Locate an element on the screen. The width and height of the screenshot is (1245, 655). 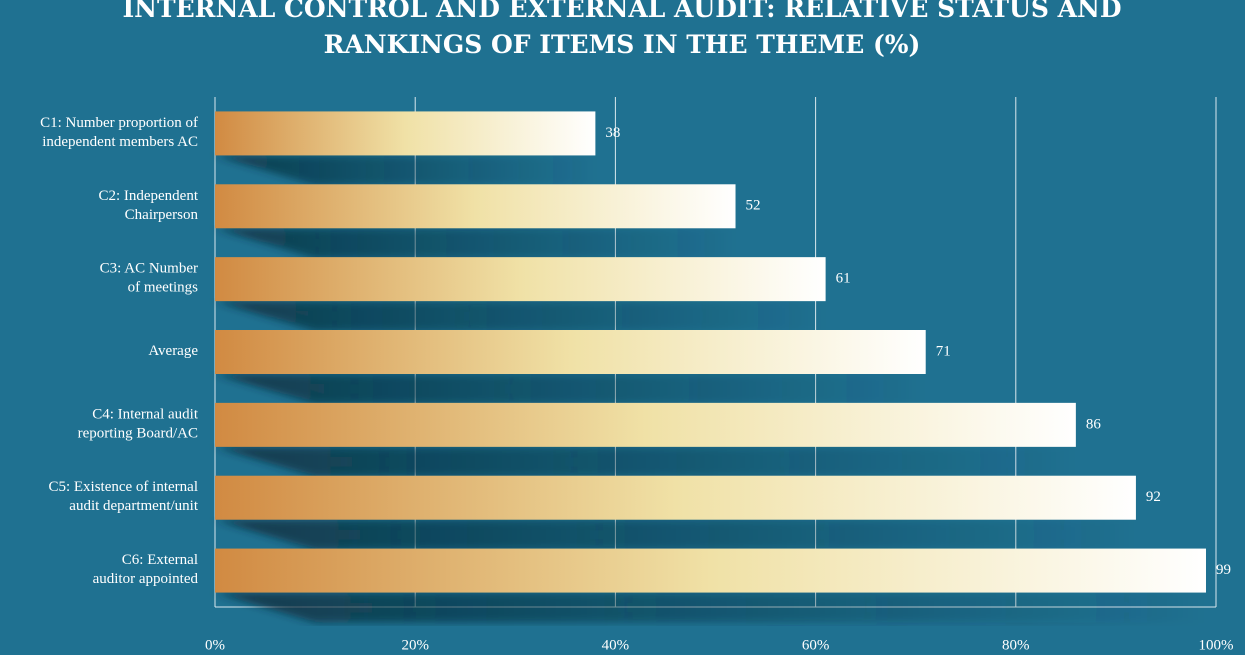
x-tick-label: 0% is located at coordinates (215, 645).